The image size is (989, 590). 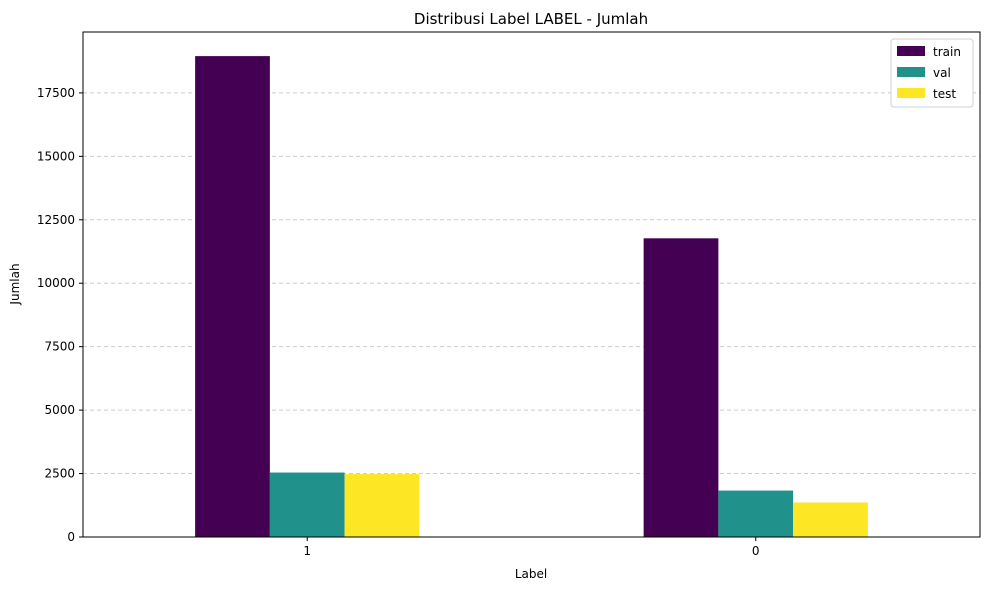 What do you see at coordinates (947, 52) in the screenshot?
I see `legend-label-train: train` at bounding box center [947, 52].